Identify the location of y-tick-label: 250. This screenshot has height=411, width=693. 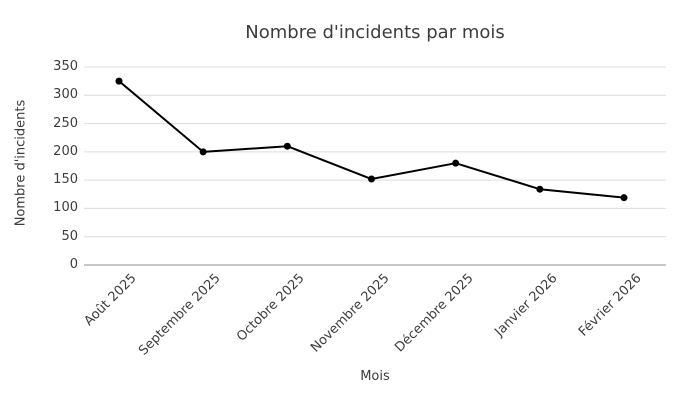
(65, 123).